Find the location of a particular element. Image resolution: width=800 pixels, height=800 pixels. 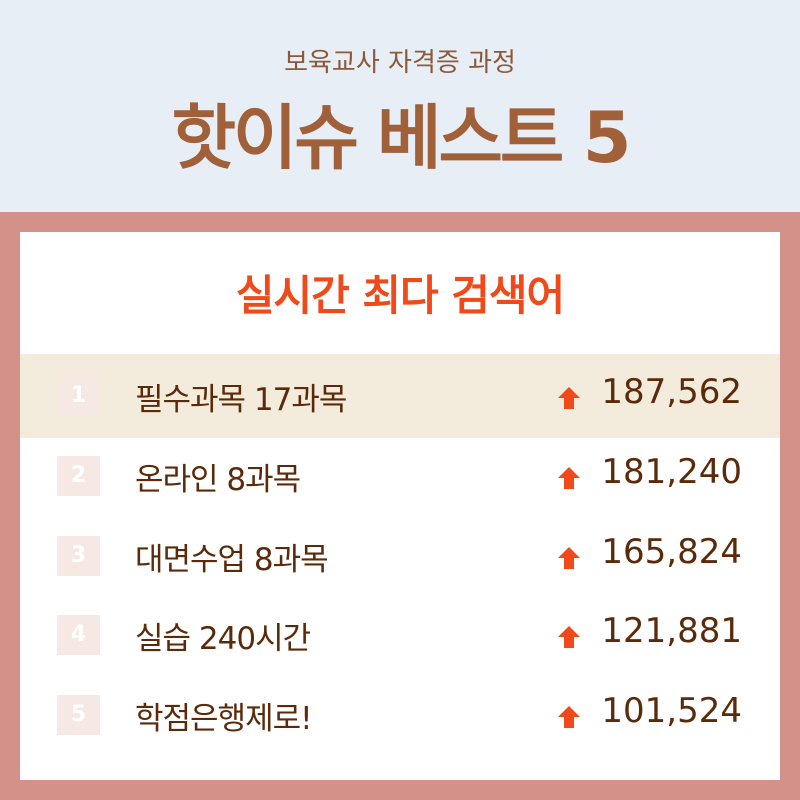

rank-badge: 5 is located at coordinates (78, 715).